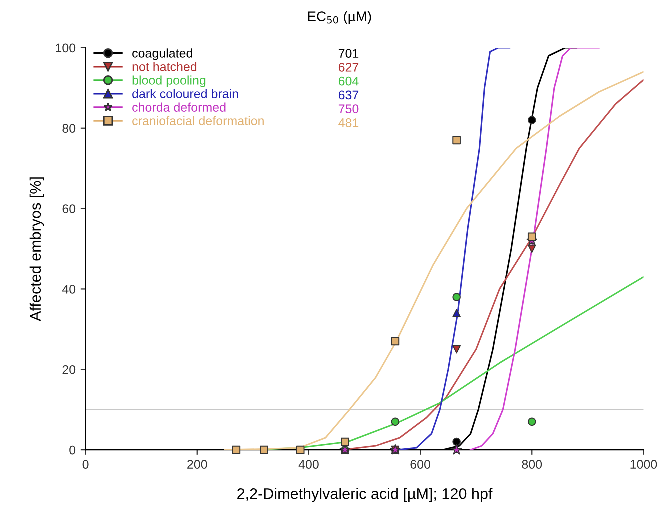 This screenshot has width=665, height=527. I want to click on y-tick-label: 20, so click(69, 369).